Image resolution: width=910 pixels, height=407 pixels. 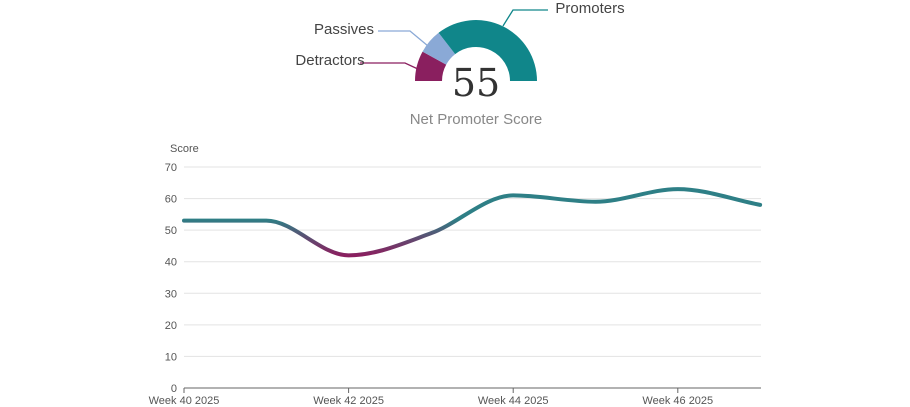 I want to click on gauge-label: Passives, so click(x=344, y=29).